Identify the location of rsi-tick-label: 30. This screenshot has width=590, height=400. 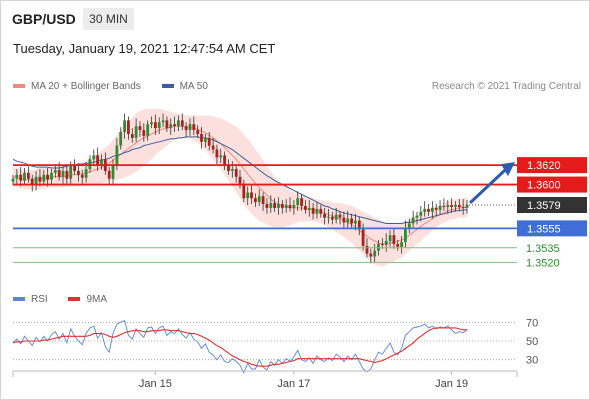
(532, 361).